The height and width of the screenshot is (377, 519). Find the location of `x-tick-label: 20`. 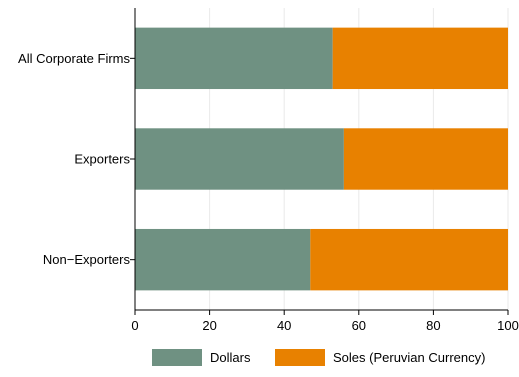

x-tick-label: 20 is located at coordinates (209, 325).